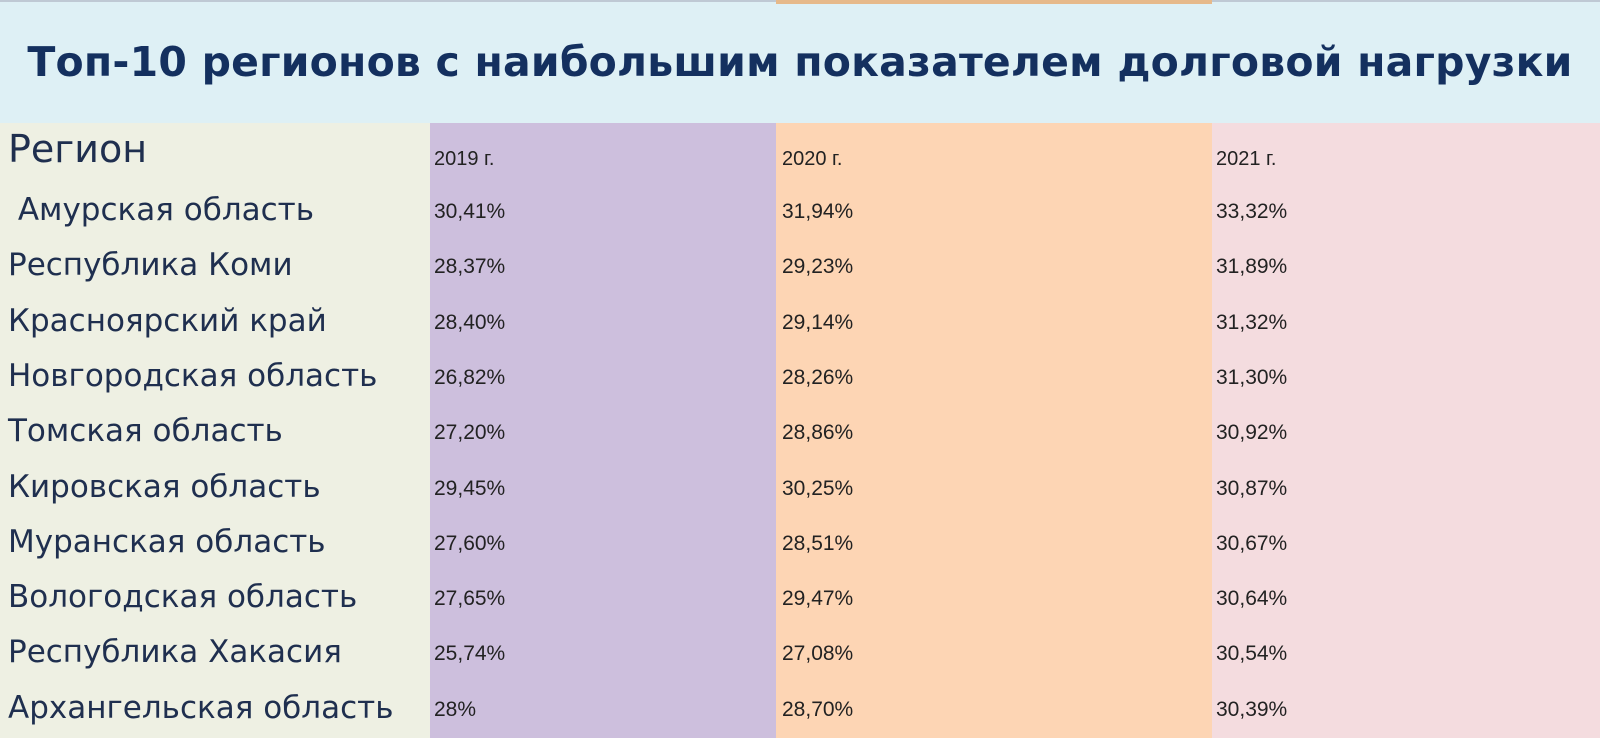 The height and width of the screenshot is (738, 1600). What do you see at coordinates (1252, 211) in the screenshot?
I see `value-cell: 33,32%` at bounding box center [1252, 211].